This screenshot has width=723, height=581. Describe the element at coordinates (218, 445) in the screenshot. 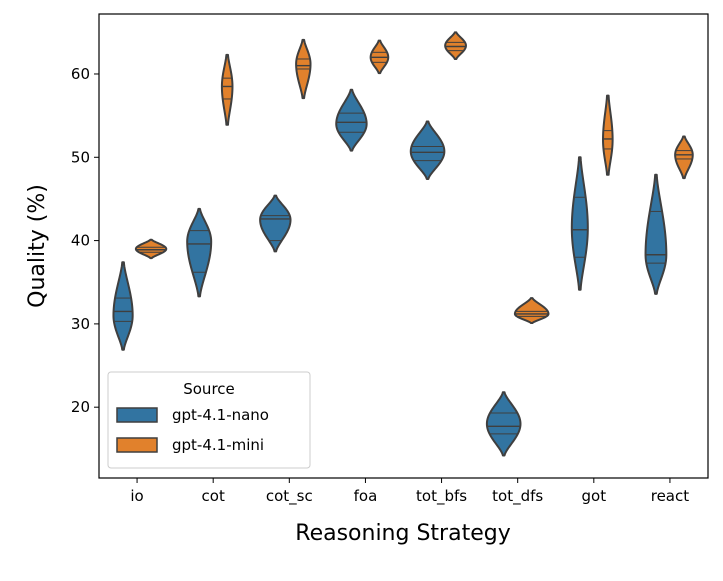

I see `legend-label-mini: gpt-4.1-mini` at that location.